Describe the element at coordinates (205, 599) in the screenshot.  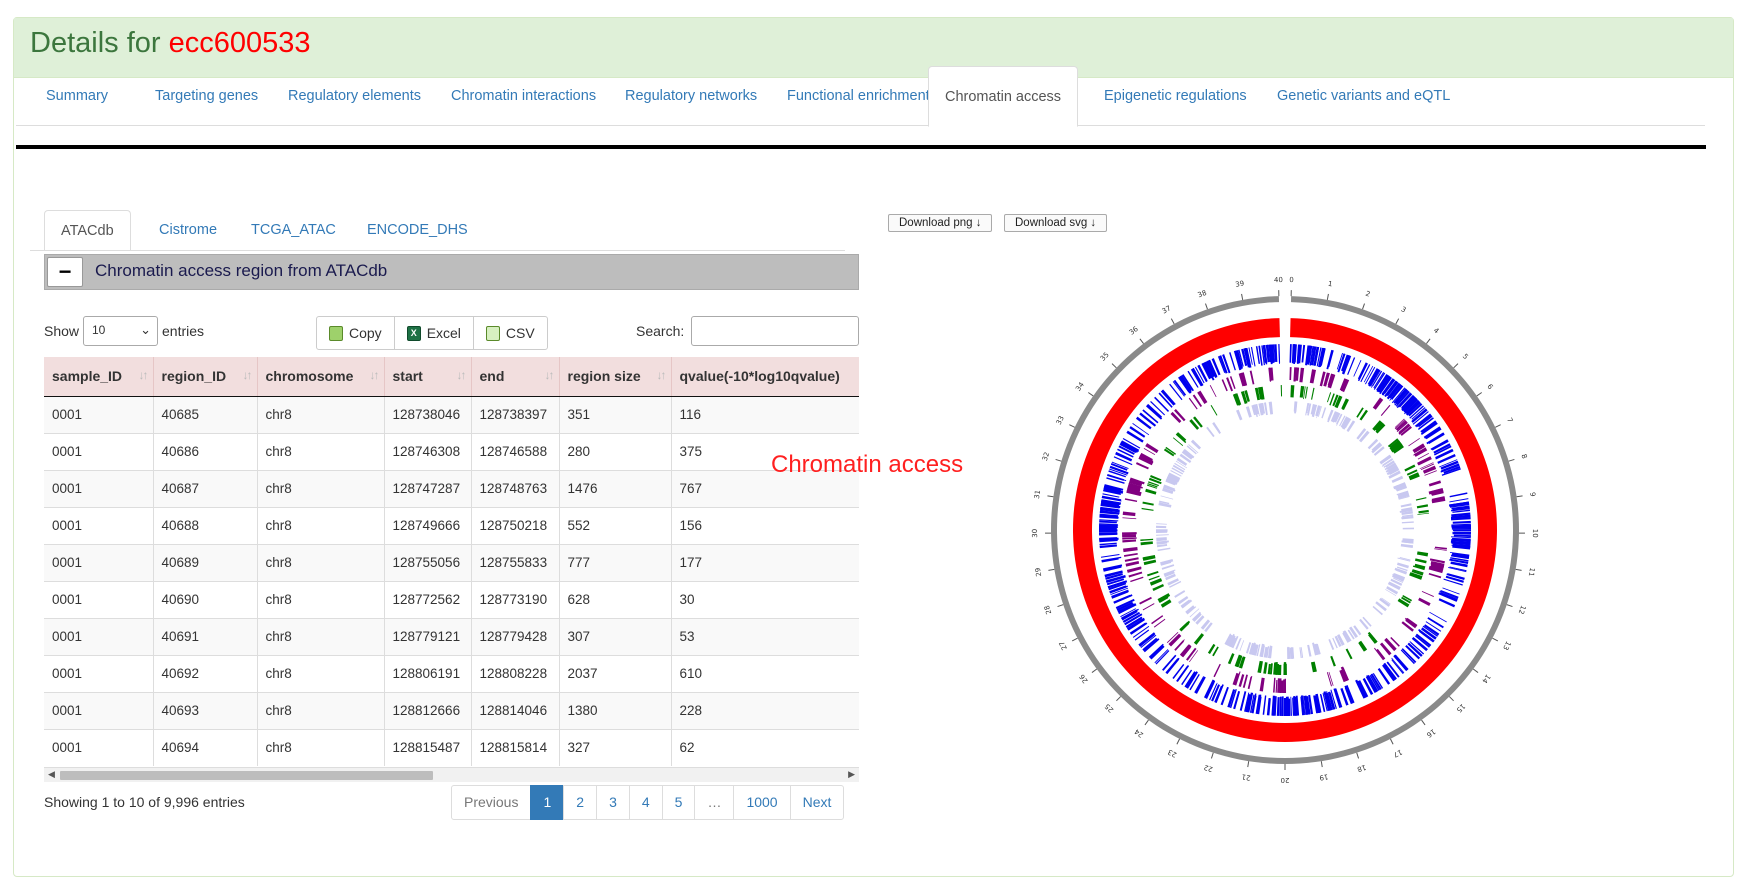
I see `table-cell: 40690` at that location.